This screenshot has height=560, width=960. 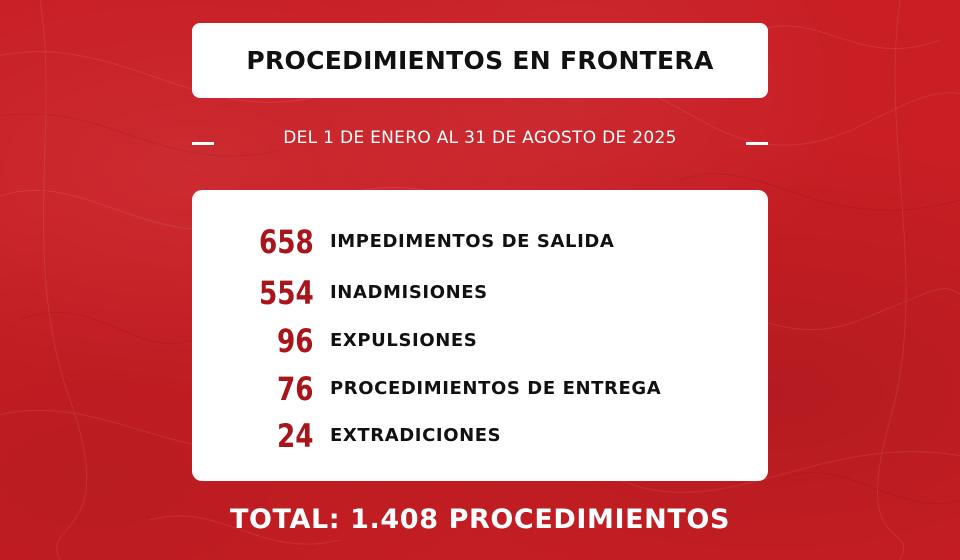 I want to click on stat-row: 76 PROCEDIMIENTOS DE ENTREGA, so click(x=480, y=389).